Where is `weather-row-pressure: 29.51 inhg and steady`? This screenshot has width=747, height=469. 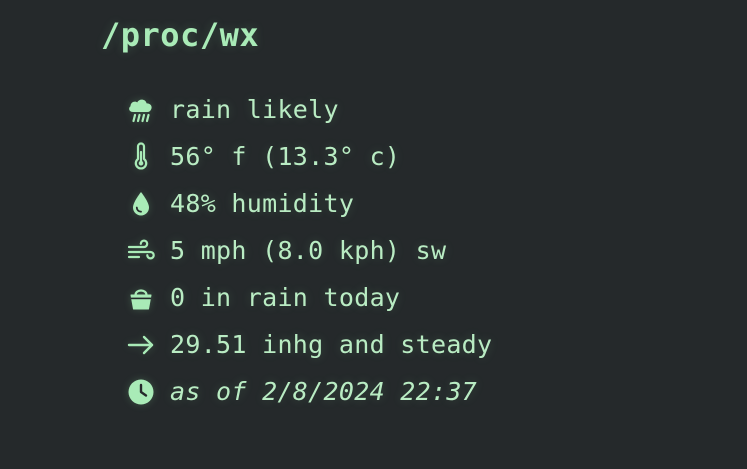
weather-row-pressure: 29.51 inhg and steady is located at coordinates (426, 344).